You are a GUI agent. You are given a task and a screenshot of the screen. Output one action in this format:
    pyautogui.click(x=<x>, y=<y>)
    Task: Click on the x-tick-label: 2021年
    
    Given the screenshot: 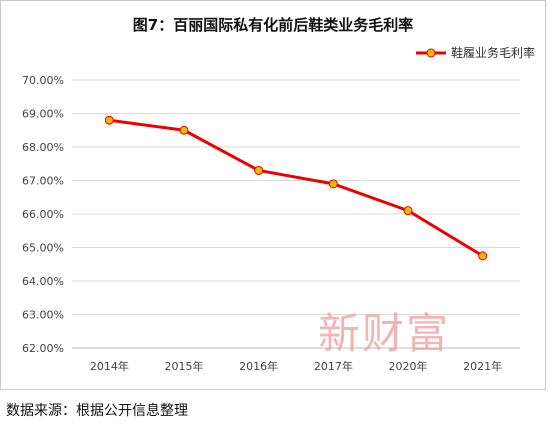 What is the action you would take?
    pyautogui.click(x=482, y=366)
    